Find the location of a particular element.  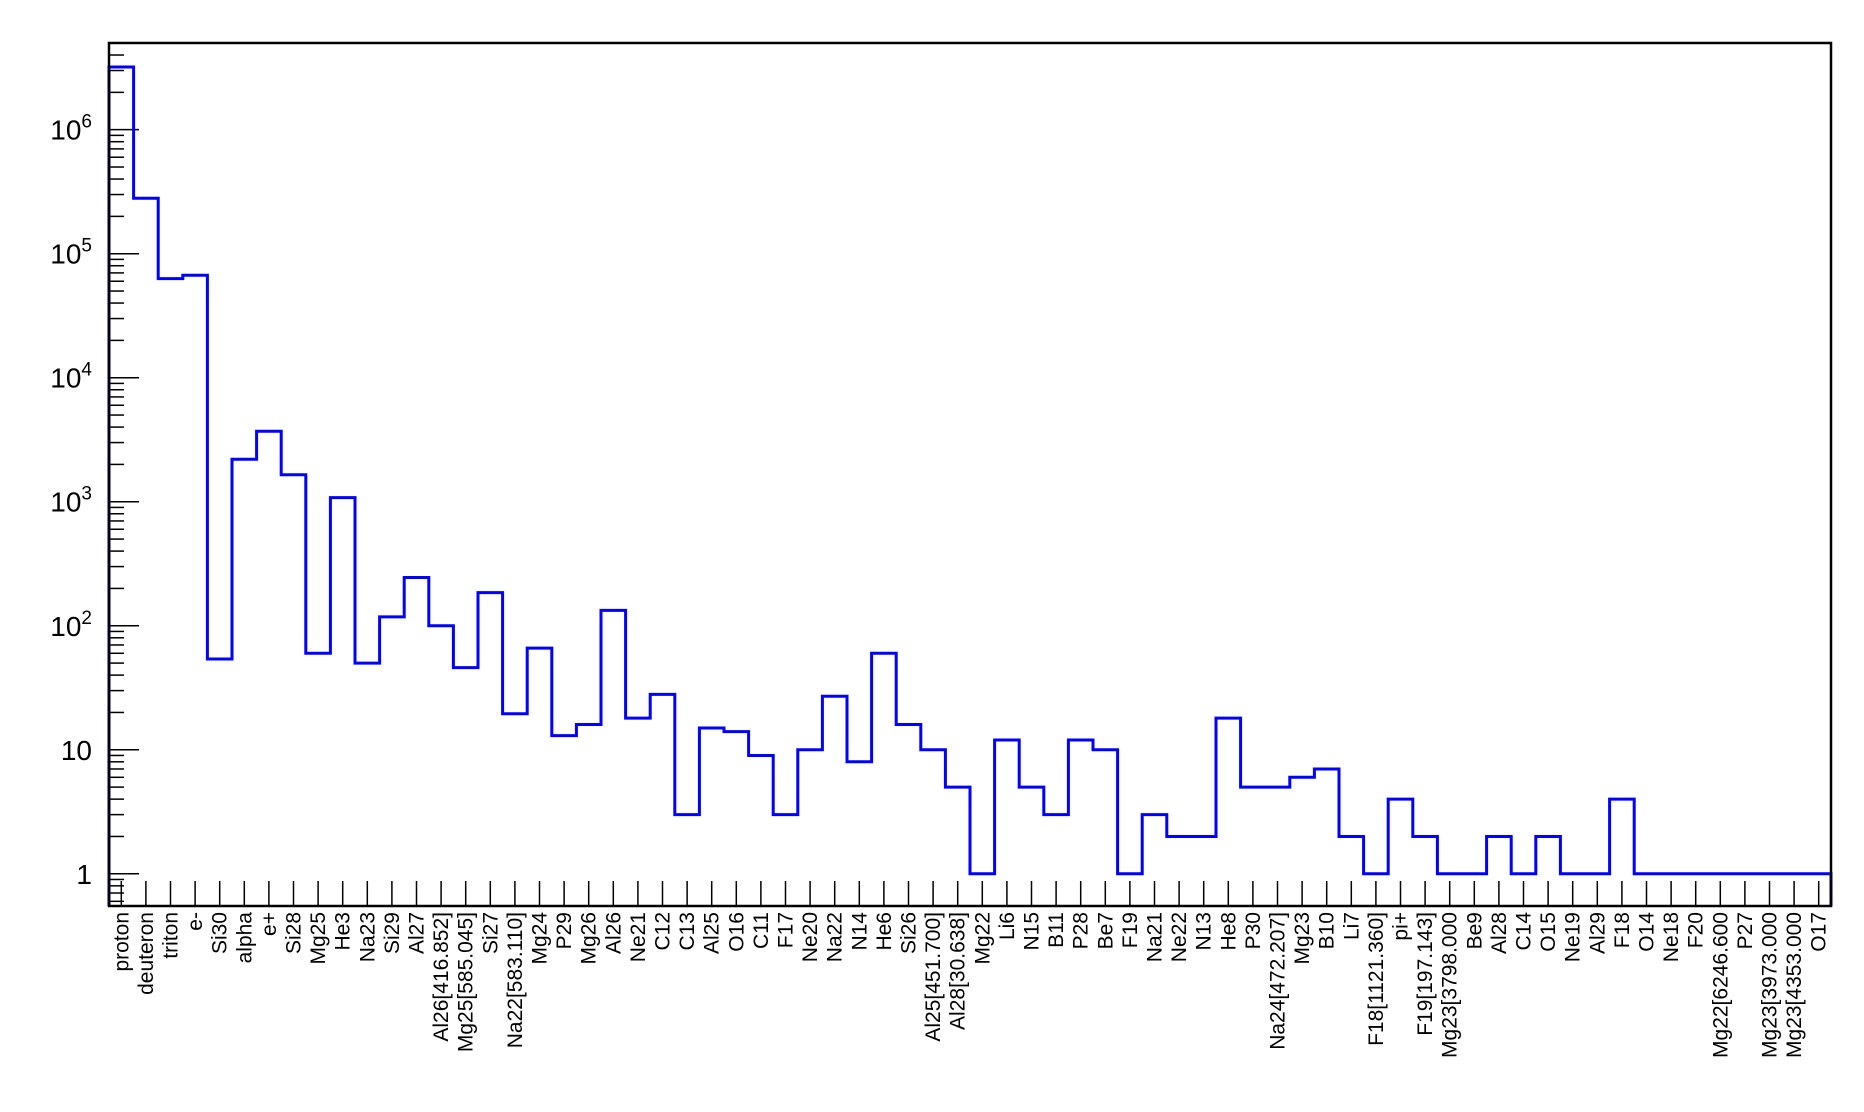

x-tick-label: Na21 is located at coordinates (1155, 937).